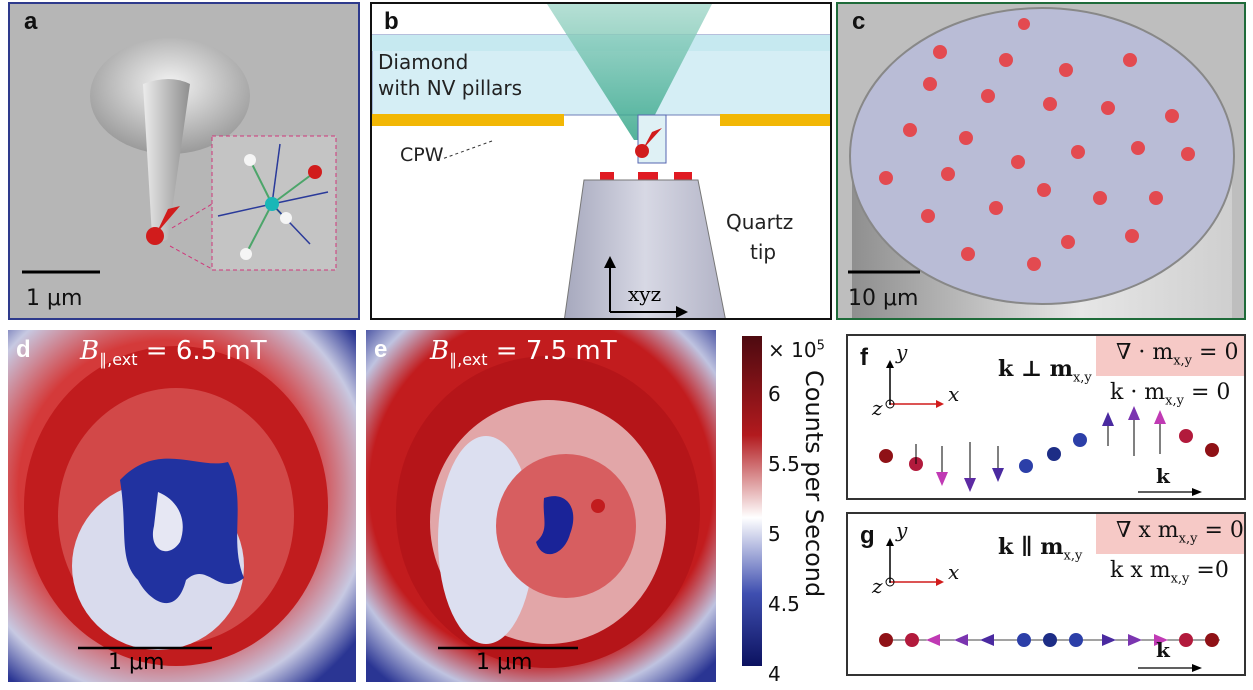 The height and width of the screenshot is (690, 1253). What do you see at coordinates (752, 501) in the screenshot?
I see `colorbar-gradient` at bounding box center [752, 501].